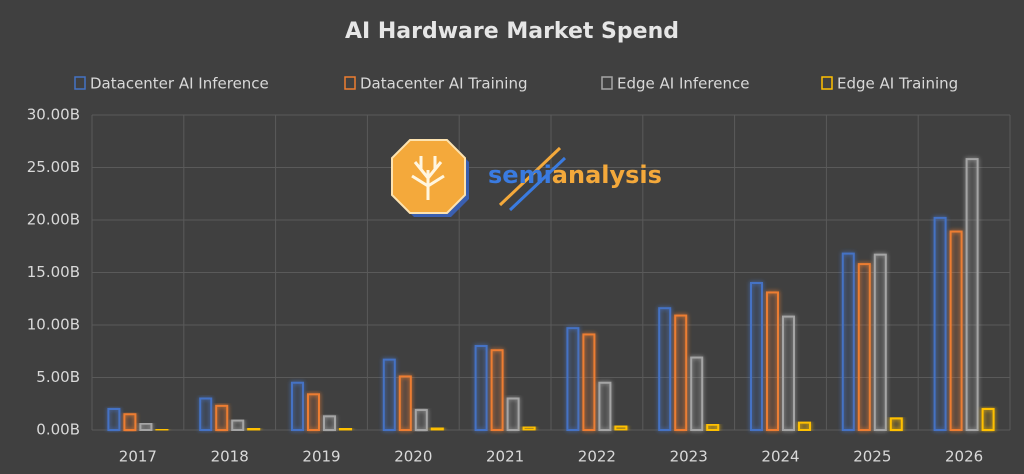  Describe the element at coordinates (53, 325) in the screenshot. I see `y-tick-label: 10.00B` at that location.